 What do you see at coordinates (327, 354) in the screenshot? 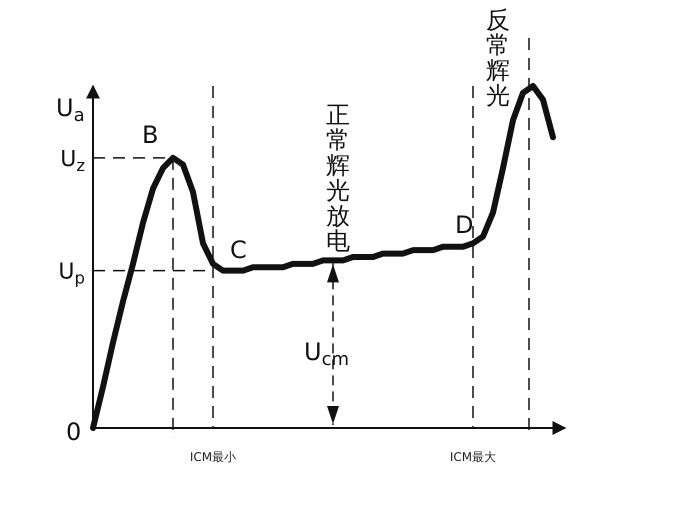
I see `annotation: U$_{cm}$` at bounding box center [327, 354].